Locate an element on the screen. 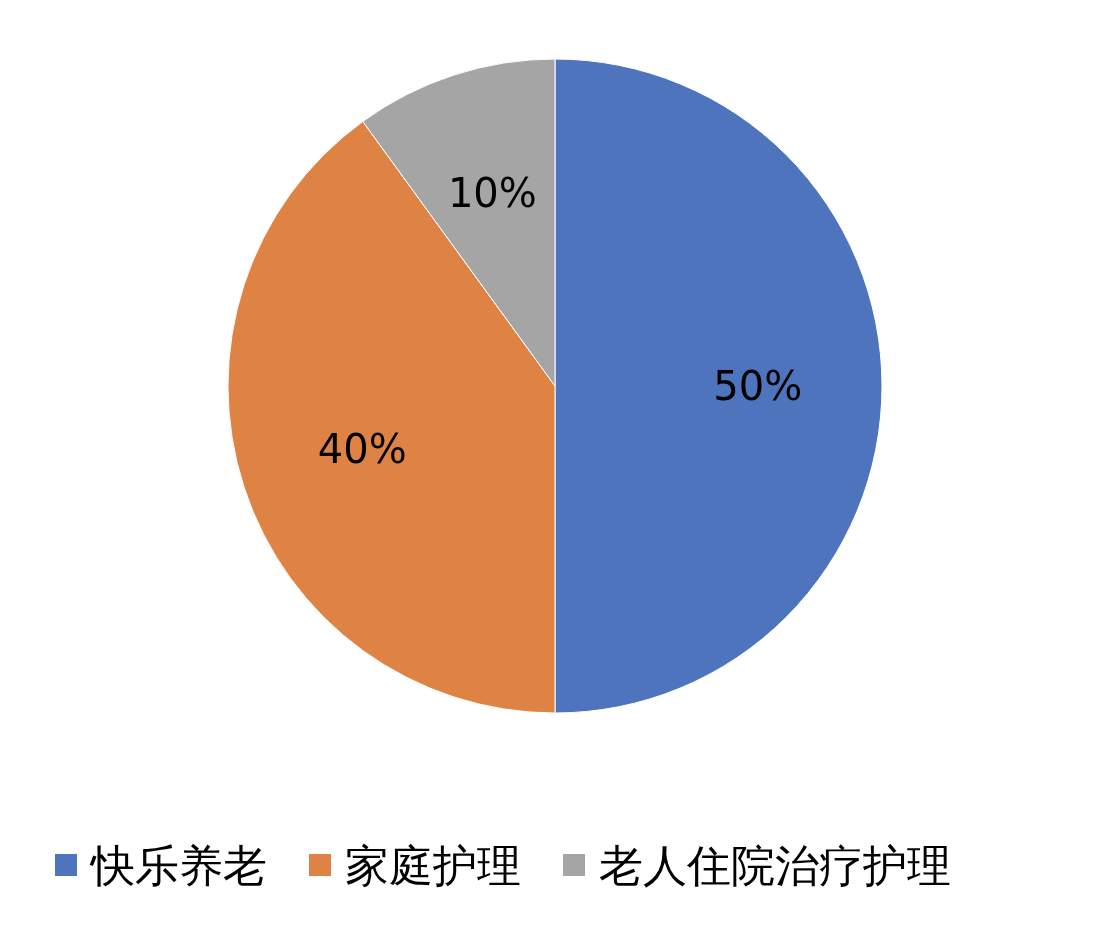 This screenshot has width=1112, height=930. legend-label: 老人住院治疗护理 is located at coordinates (775, 865).